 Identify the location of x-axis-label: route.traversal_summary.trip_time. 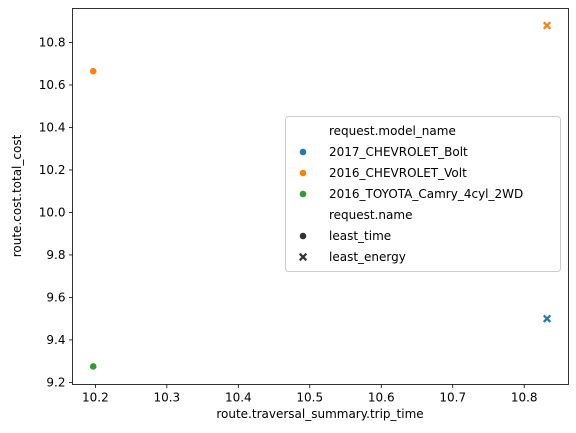
(319, 414).